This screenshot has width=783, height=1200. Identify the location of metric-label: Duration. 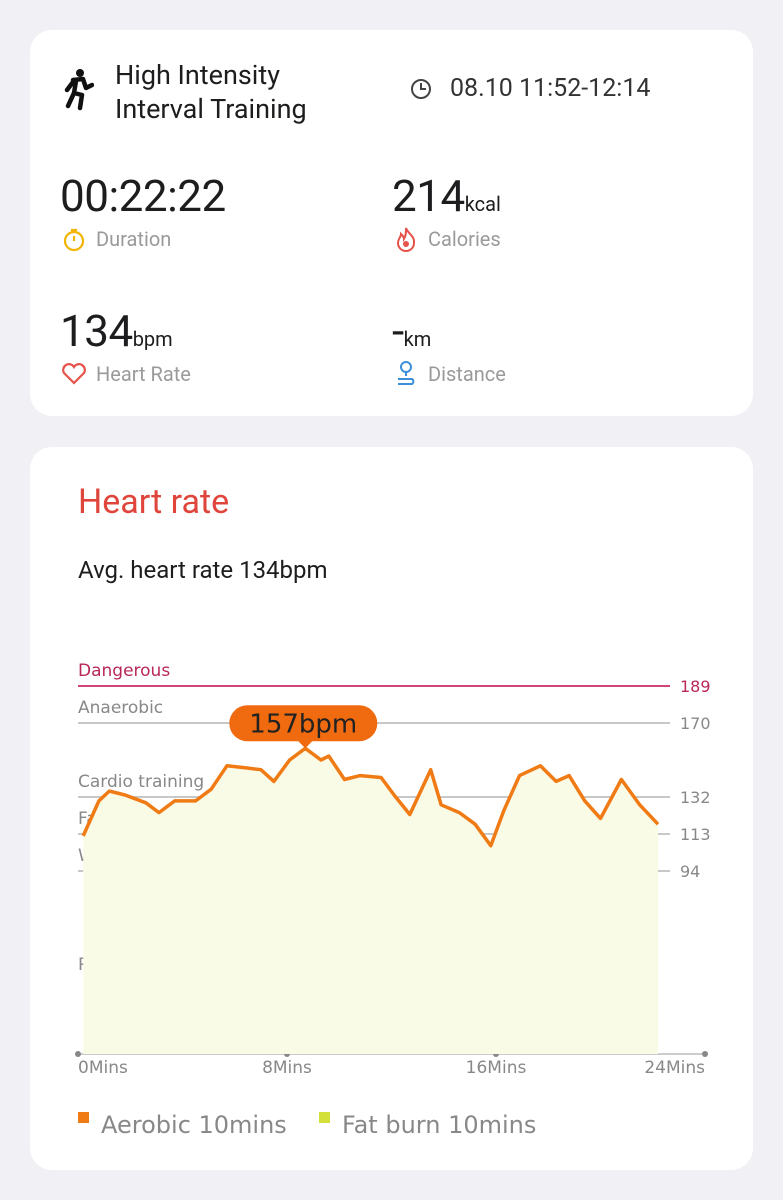
(134, 239).